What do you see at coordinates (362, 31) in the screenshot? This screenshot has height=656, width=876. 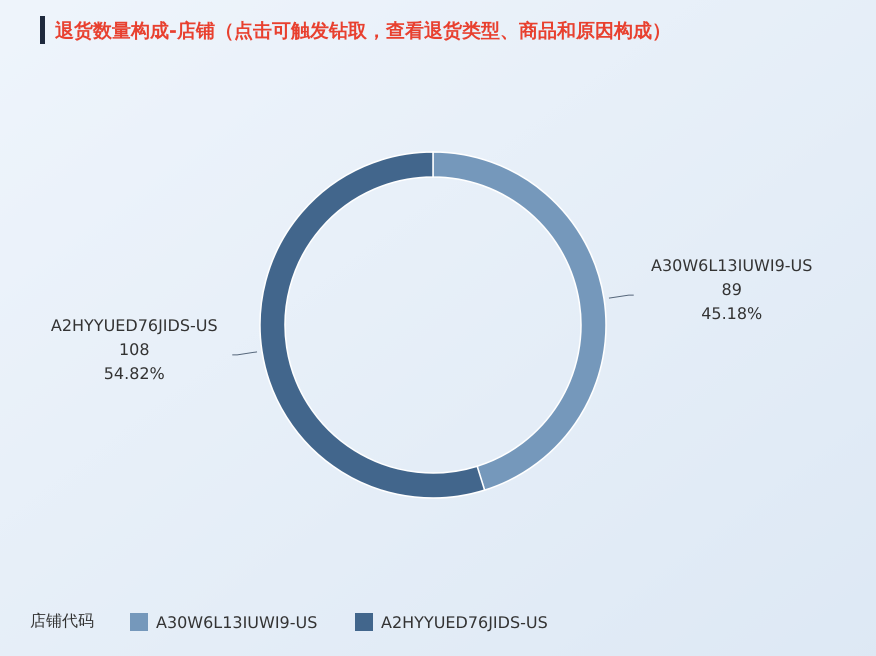 I see `chart-title: 退货数量构成-店铺（点击可触发钻取，查看退货类型、商品和原因构成）` at bounding box center [362, 31].